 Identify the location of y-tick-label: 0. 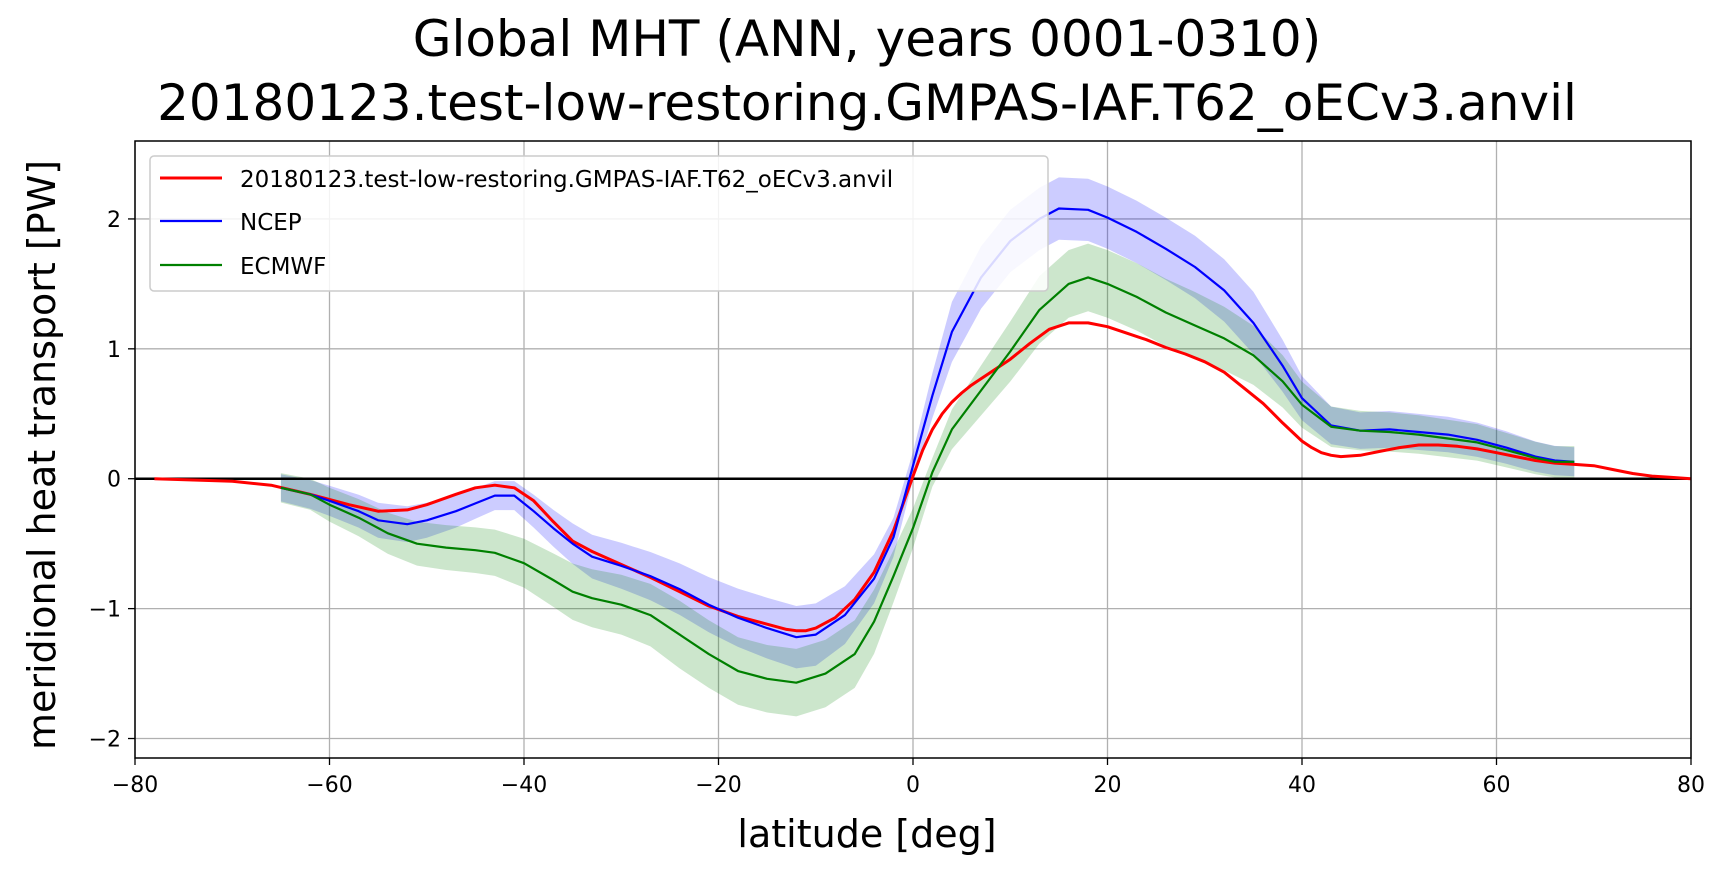
(114, 480).